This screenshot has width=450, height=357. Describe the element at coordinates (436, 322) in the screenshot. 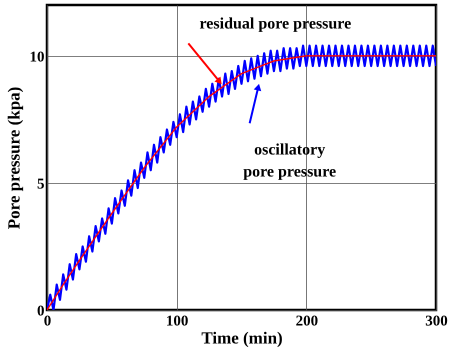

I see `x-tick-label: 300` at that location.